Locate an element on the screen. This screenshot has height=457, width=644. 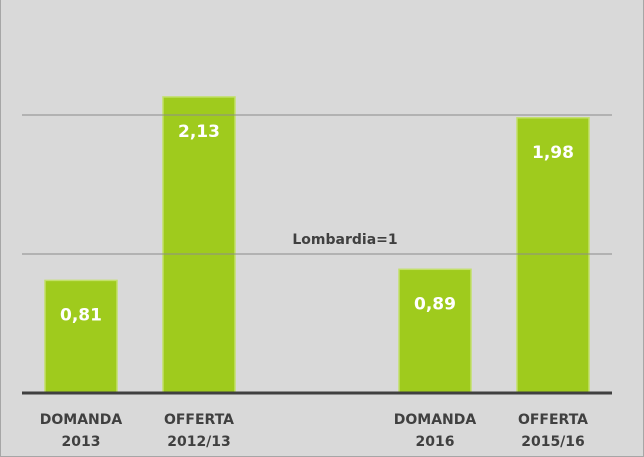
value-label: 2,13 is located at coordinates (199, 132).